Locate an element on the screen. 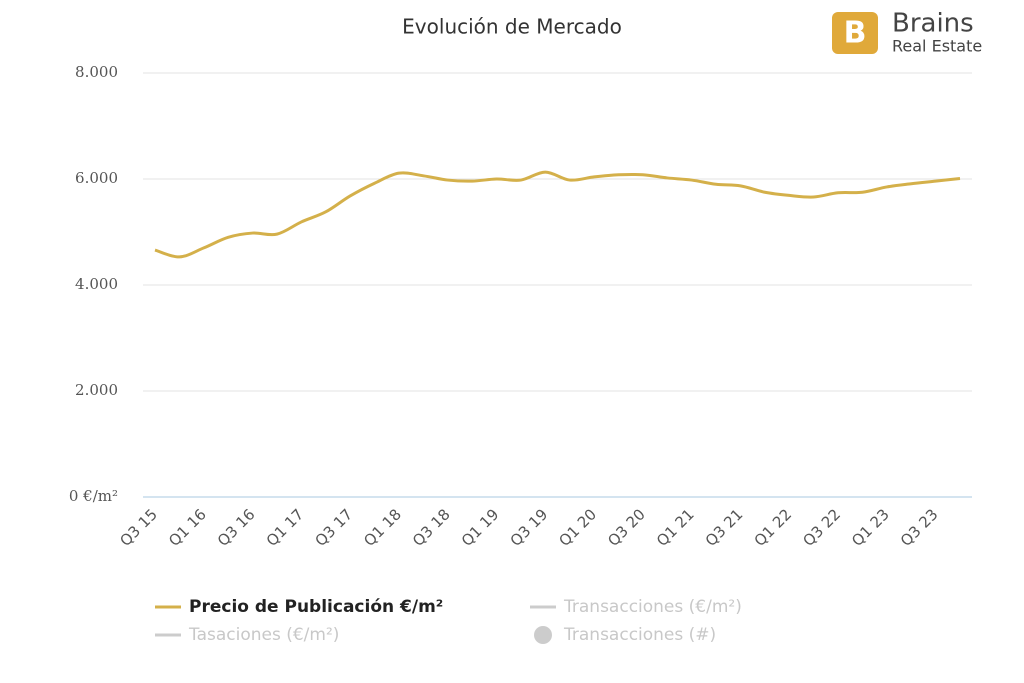 Image resolution: width=1024 pixels, height=683 pixels. y-tick-label: 6.000 is located at coordinates (96, 178).